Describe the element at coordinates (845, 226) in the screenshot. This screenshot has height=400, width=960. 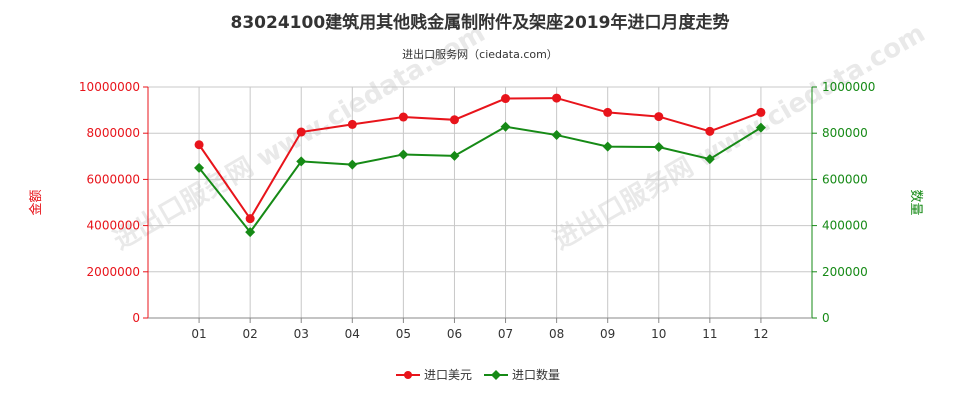
I see `y-axis-right-tick-label: 400000` at that location.